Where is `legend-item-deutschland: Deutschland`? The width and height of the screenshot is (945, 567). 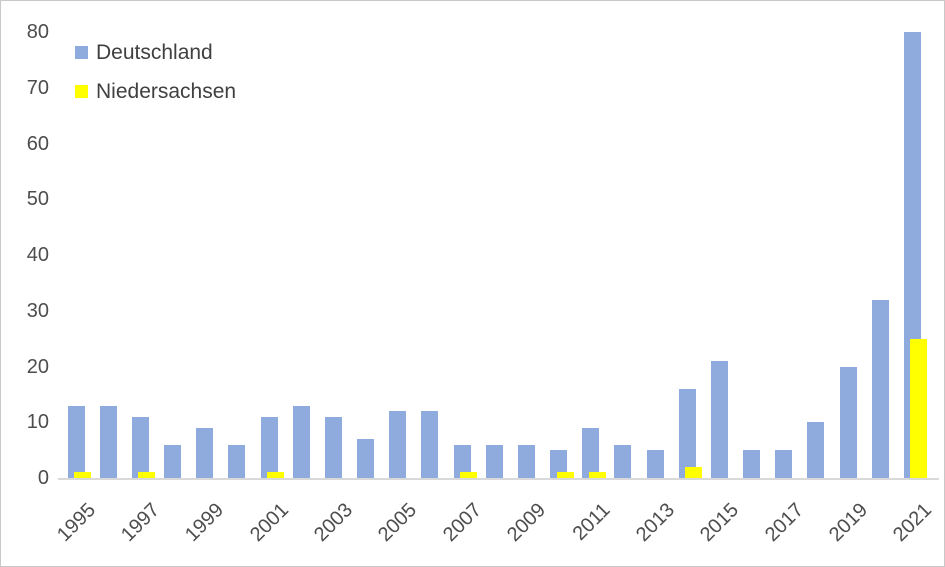
legend-item-deutschland: Deutschland is located at coordinates (155, 52).